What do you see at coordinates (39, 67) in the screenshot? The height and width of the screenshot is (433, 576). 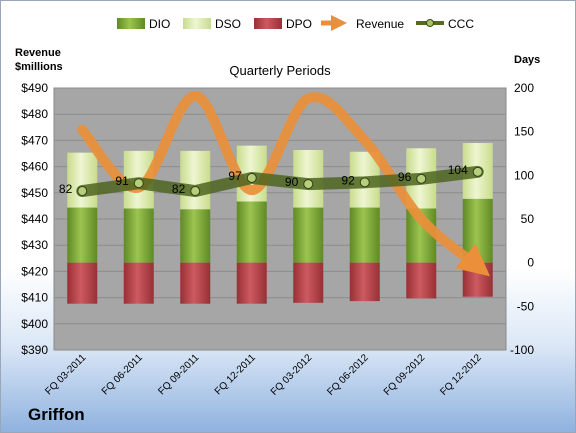 I see `left-axis-title-line2: $millions` at bounding box center [39, 67].